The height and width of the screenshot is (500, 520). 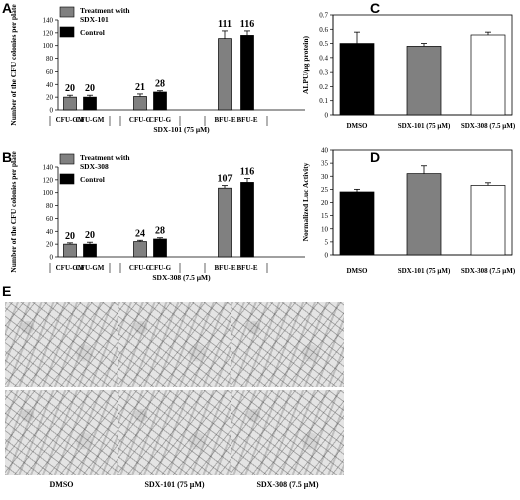 I want to click on category-label-a-3: CFU-G, so click(x=160, y=120).